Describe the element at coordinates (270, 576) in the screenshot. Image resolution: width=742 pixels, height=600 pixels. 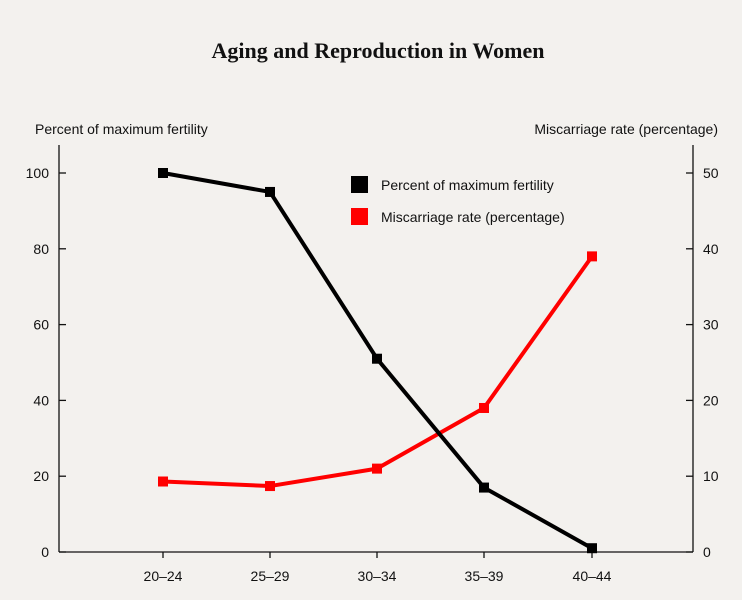
I see `x-tick-label: 25–29` at that location.